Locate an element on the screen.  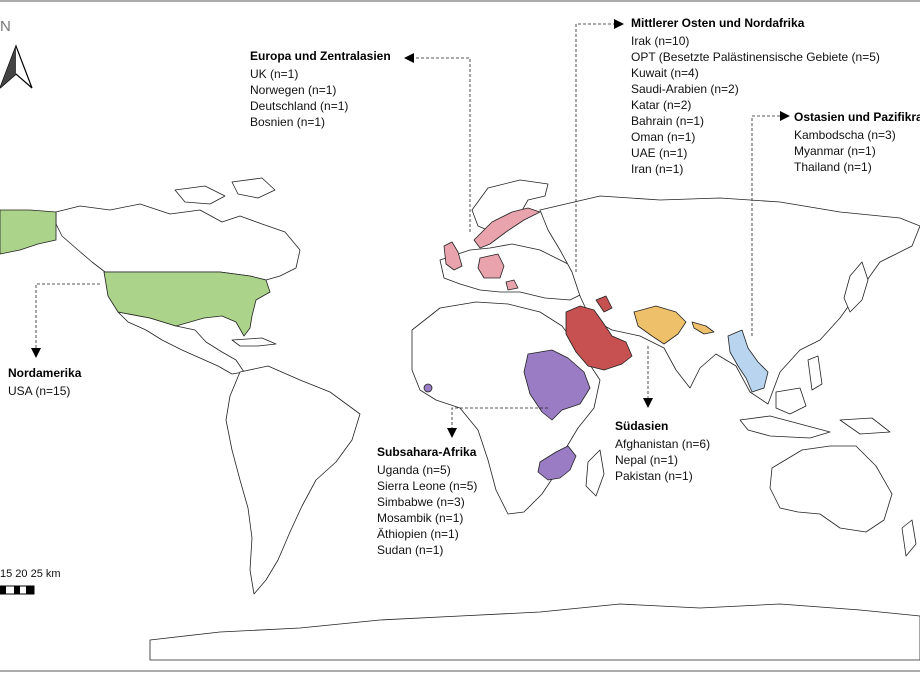
legend-item: Myanmar (n=1) is located at coordinates (835, 151).